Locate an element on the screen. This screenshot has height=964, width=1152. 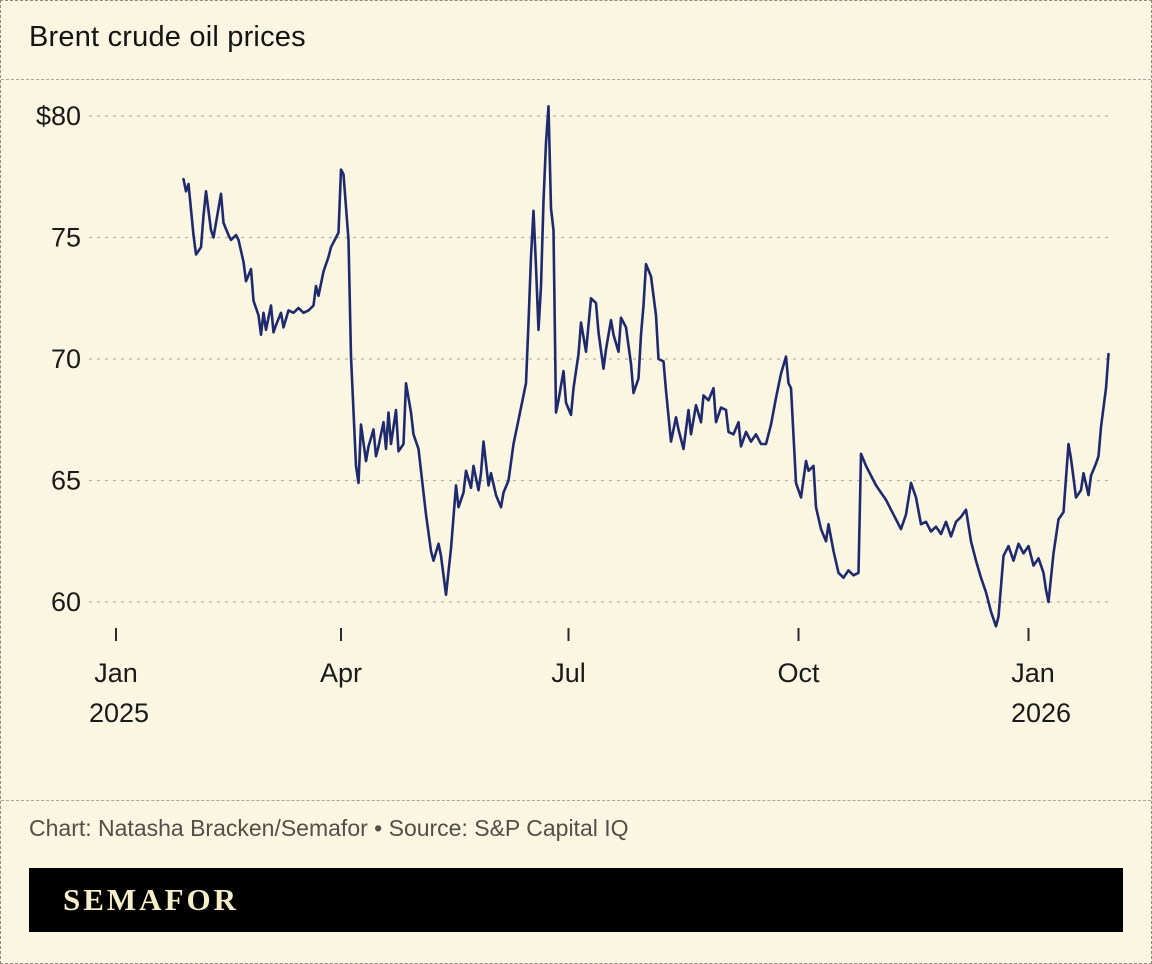
xtick-label-oct: Oct is located at coordinates (798, 673).